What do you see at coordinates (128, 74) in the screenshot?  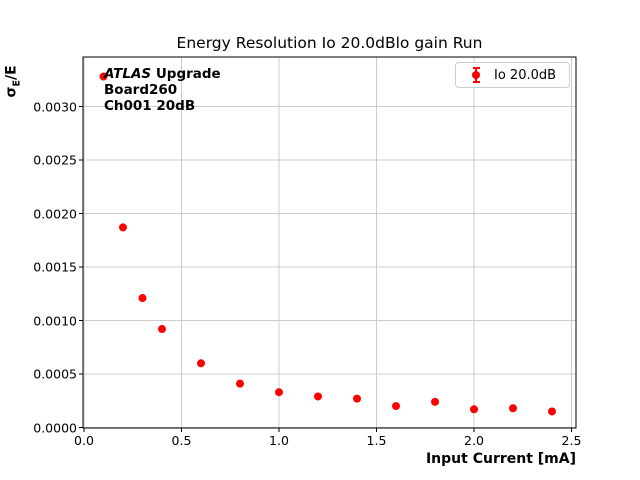 I see `annotation-atlas: ATLAS` at bounding box center [128, 74].